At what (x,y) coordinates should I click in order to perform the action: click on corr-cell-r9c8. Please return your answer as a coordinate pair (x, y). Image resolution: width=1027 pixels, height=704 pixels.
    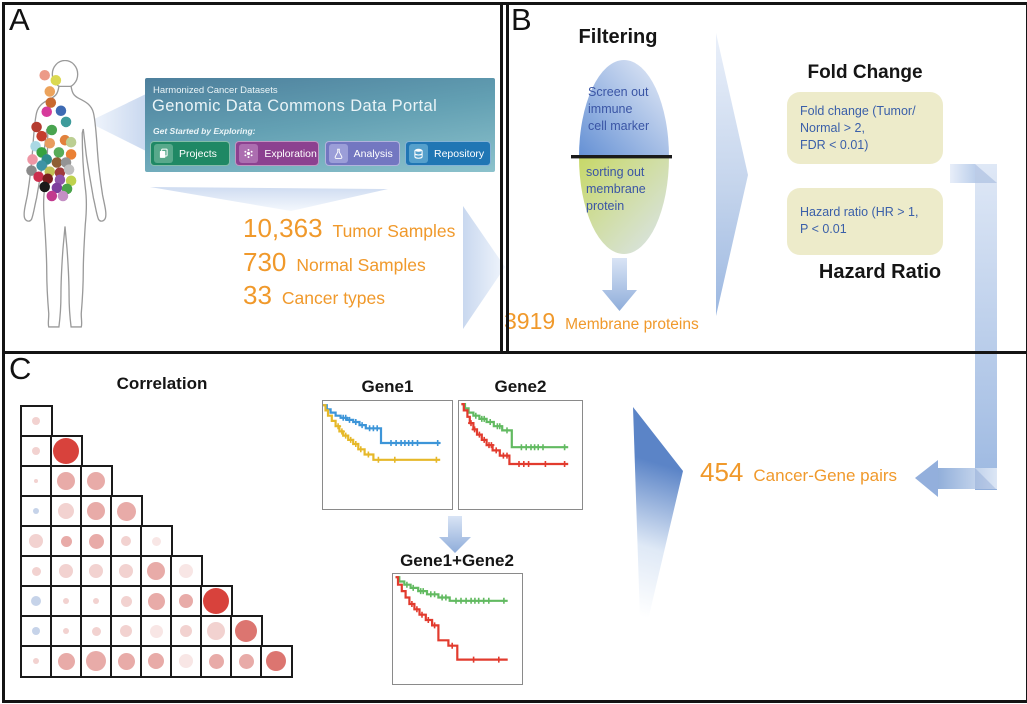
    Looking at the image, I should click on (246, 661).